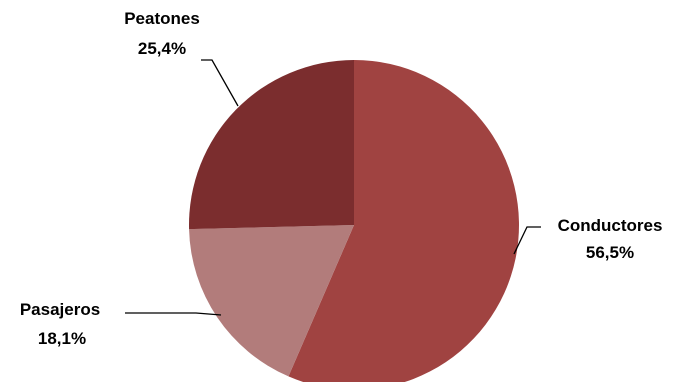  Describe the element at coordinates (162, 48) in the screenshot. I see `slice-value-peatones: 25,4%` at that location.